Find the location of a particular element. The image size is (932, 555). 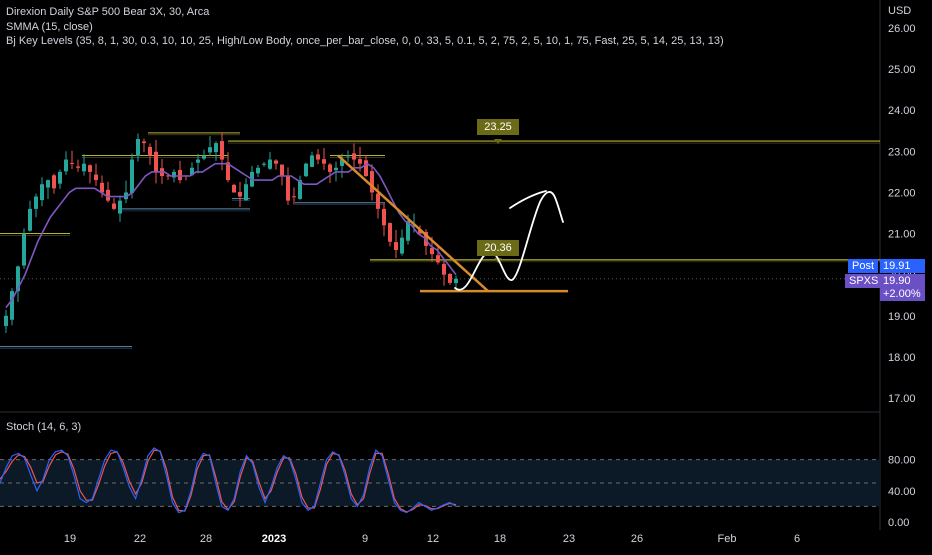

post-price-tag: 19.91 is located at coordinates (902, 266).